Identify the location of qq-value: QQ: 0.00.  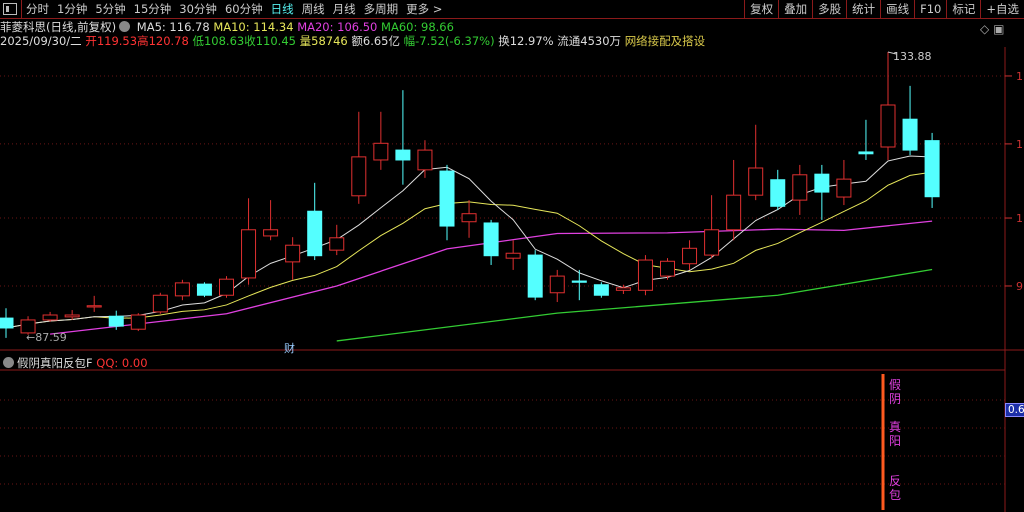
(122, 363).